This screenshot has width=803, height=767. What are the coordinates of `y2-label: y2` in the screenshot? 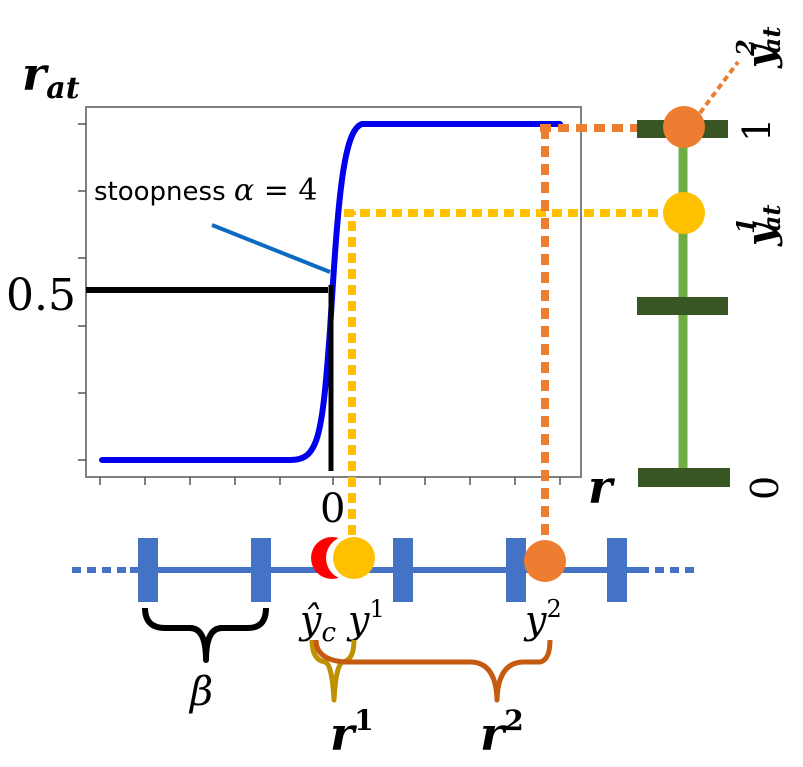 It's located at (542, 618).